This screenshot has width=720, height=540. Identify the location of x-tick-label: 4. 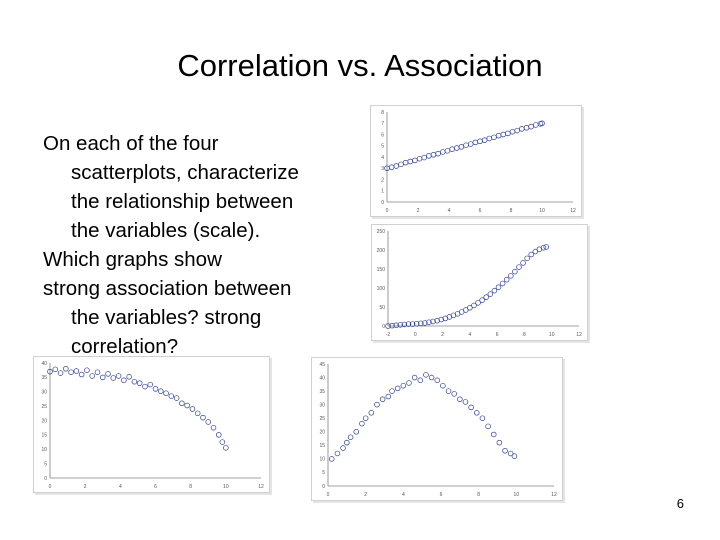
(120, 487).